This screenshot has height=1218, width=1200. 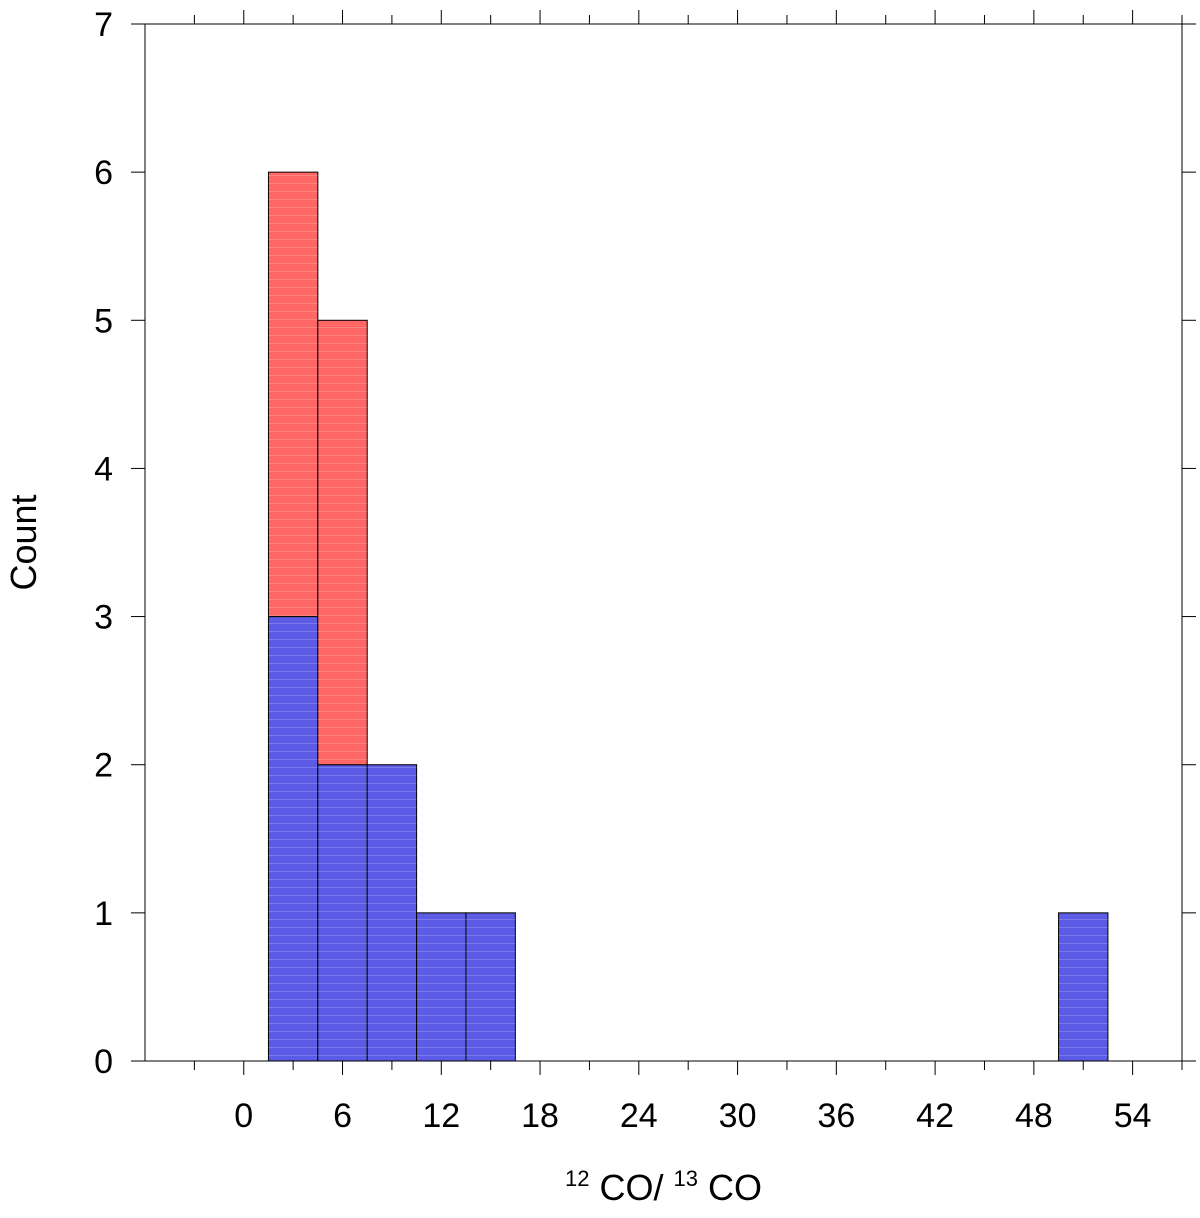 What do you see at coordinates (735, 1187) in the screenshot?
I see `x-axis-title-part-2: CO` at bounding box center [735, 1187].